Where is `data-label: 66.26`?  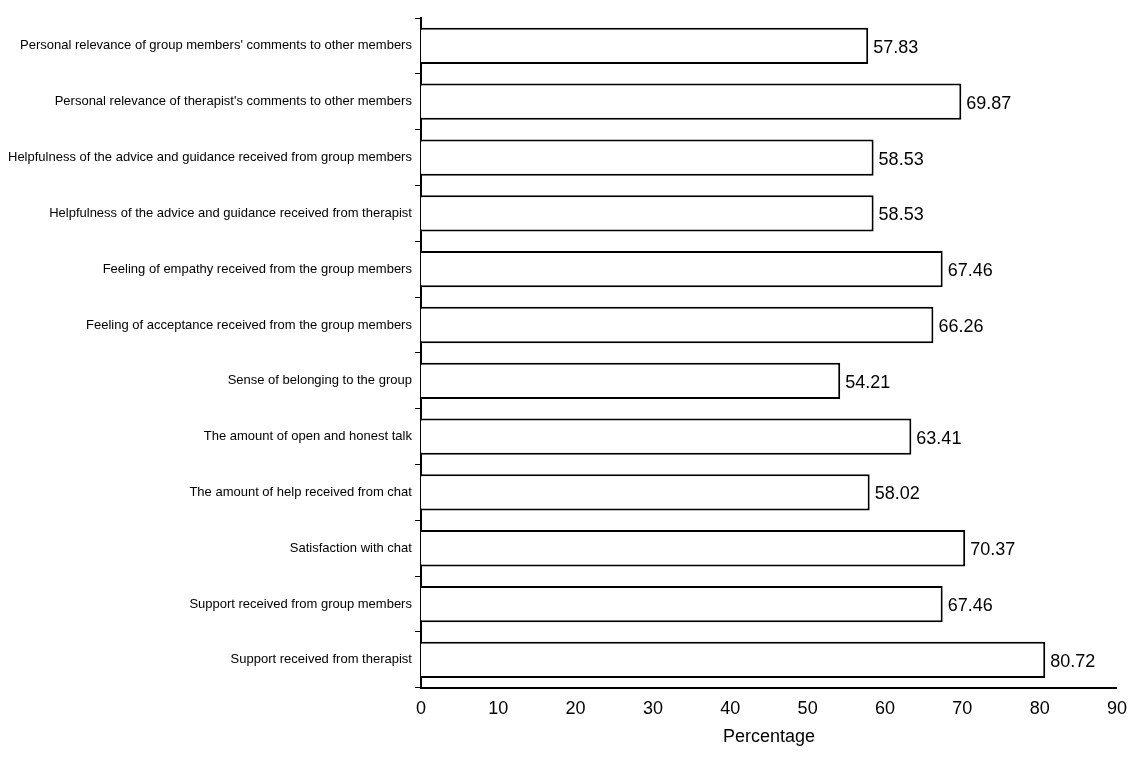 data-label: 66.26 is located at coordinates (961, 325).